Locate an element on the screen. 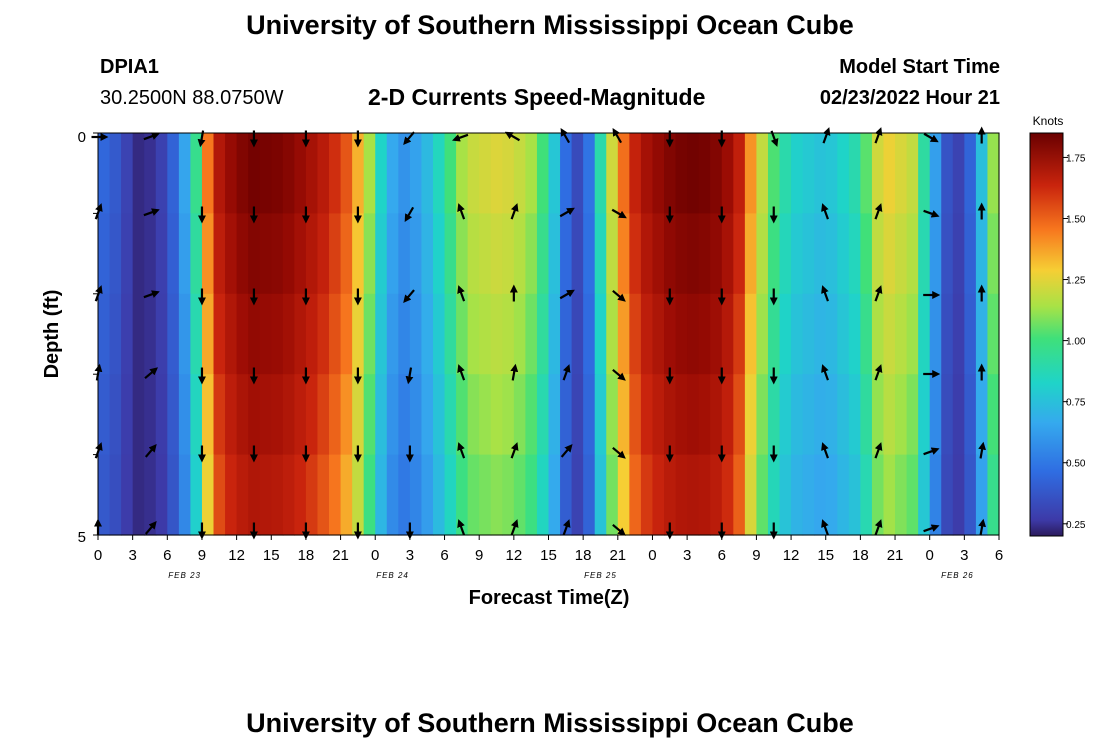  colorbar-tick-label: 0.25 is located at coordinates (1076, 525).